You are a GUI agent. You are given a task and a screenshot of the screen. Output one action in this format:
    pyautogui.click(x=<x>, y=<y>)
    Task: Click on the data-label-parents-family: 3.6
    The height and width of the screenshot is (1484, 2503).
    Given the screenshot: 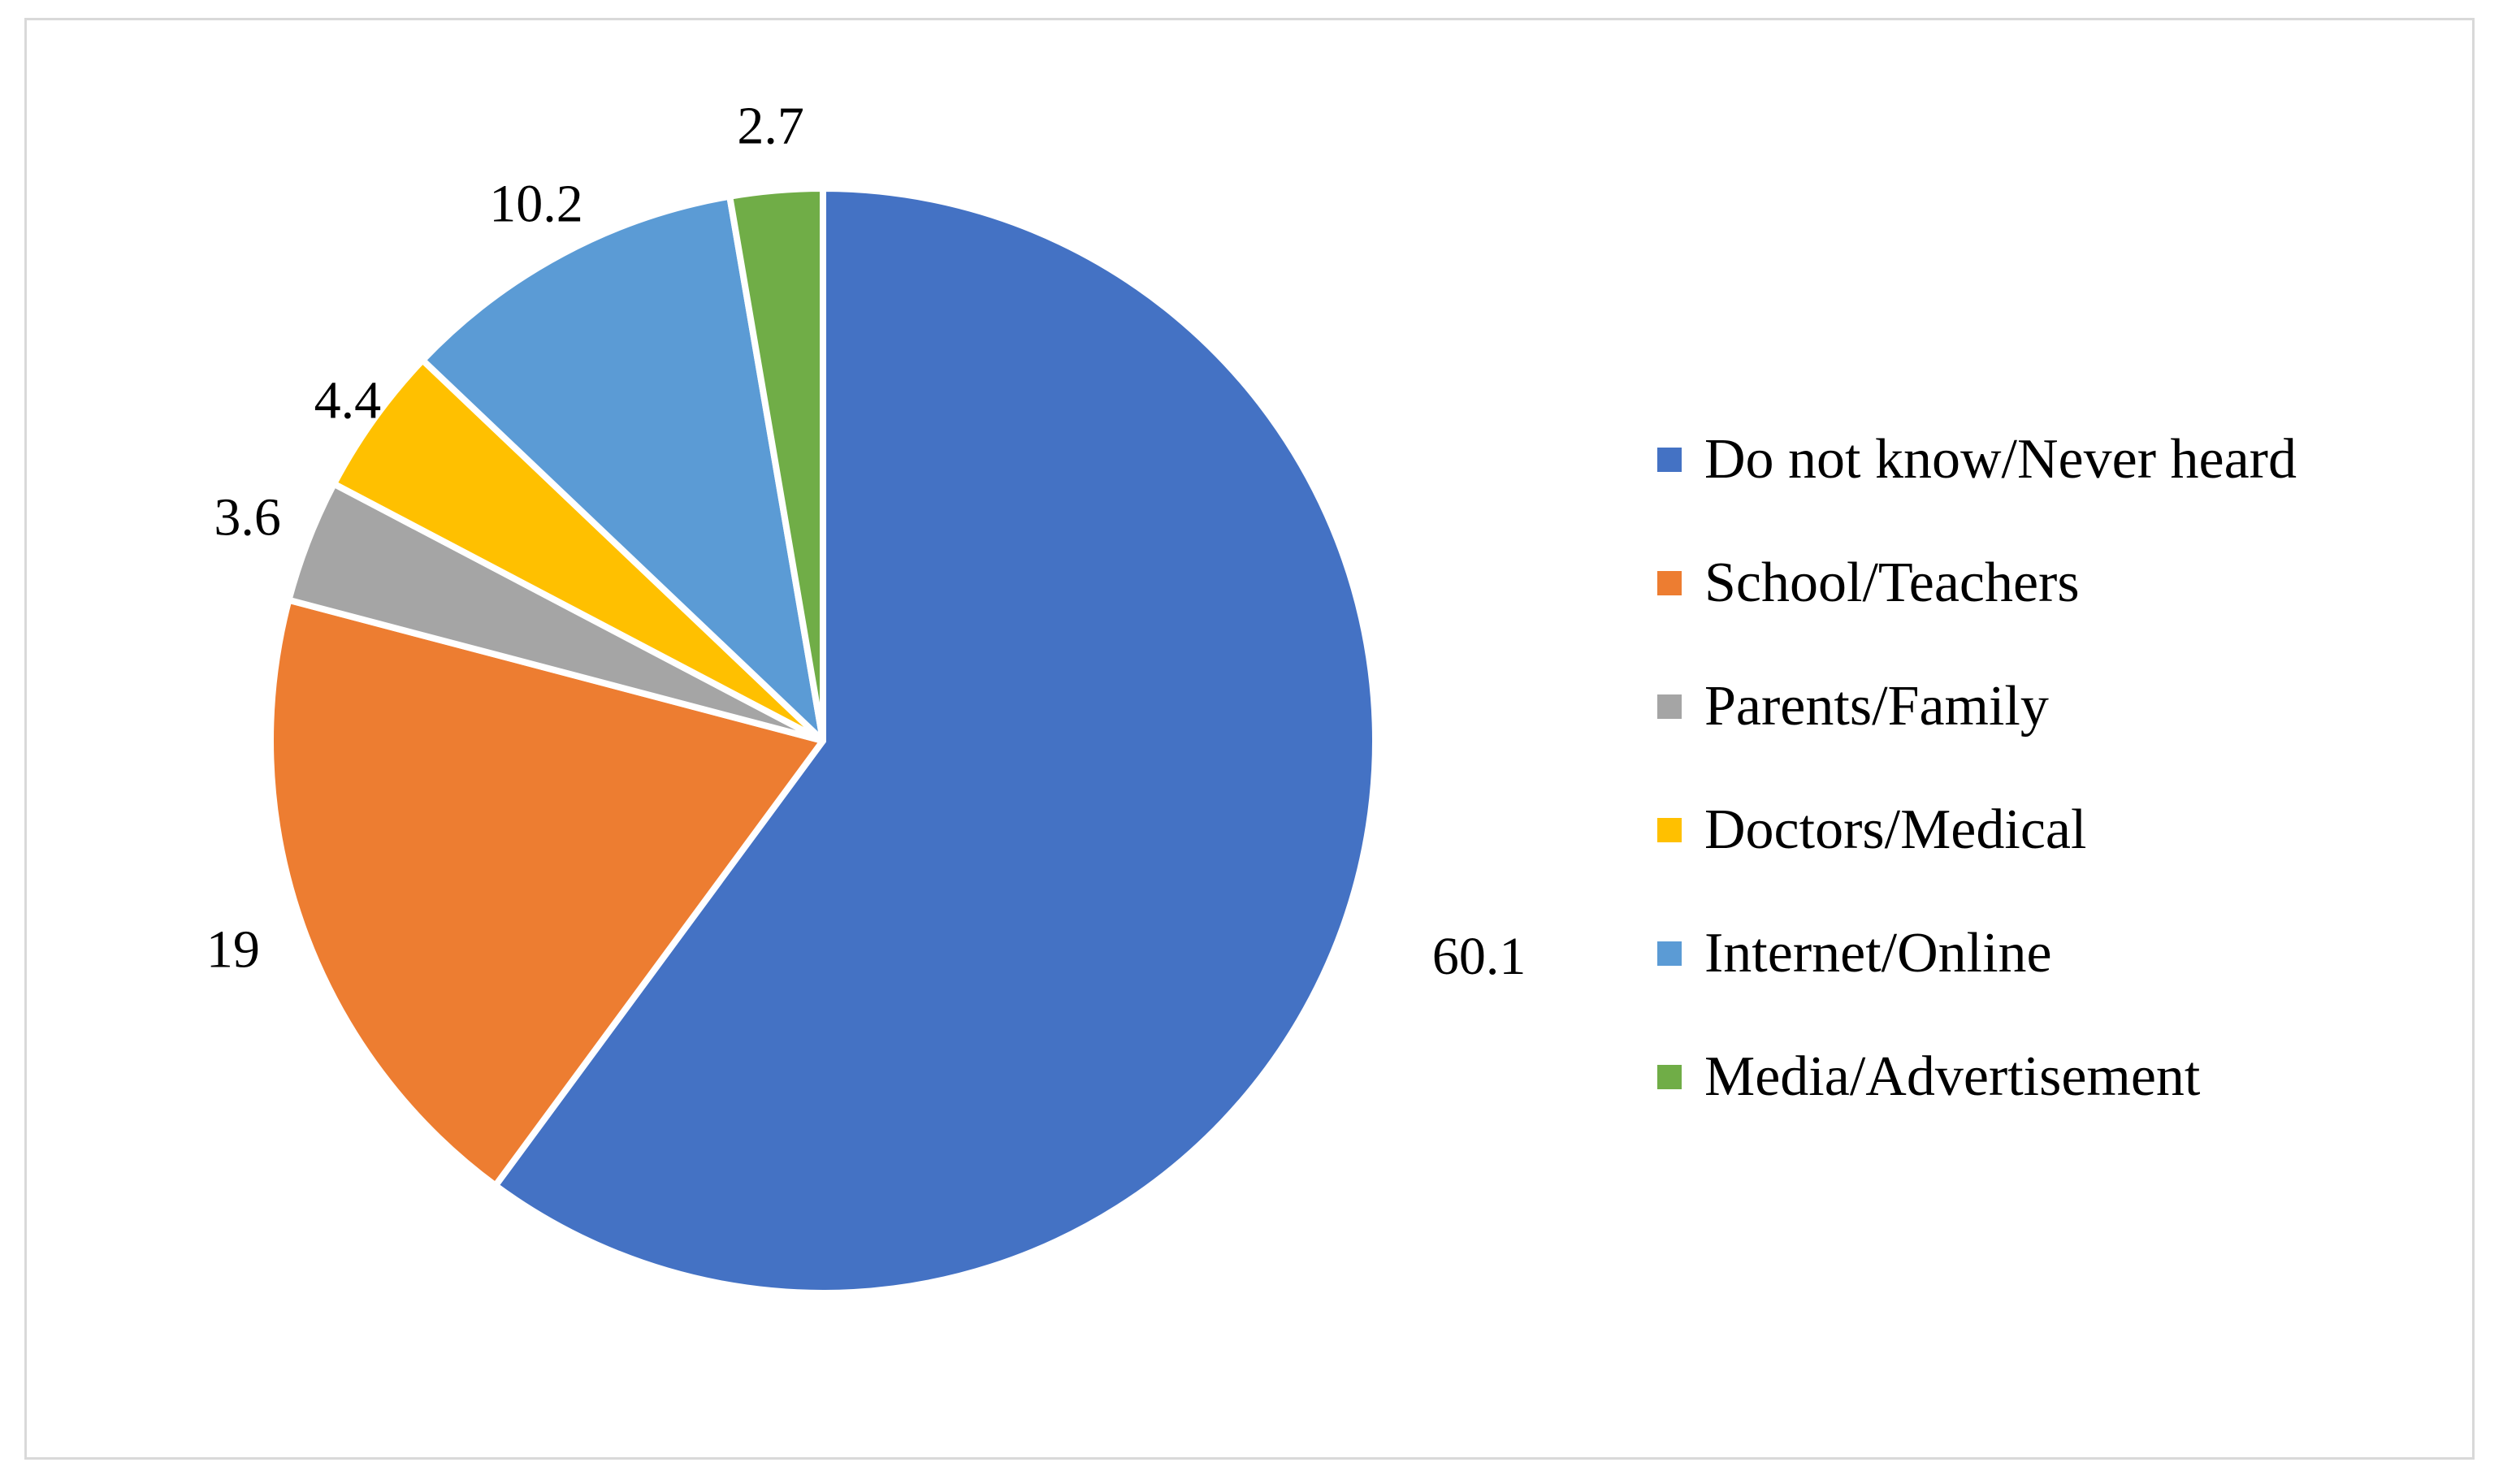 What is the action you would take?
    pyautogui.click(x=247, y=517)
    